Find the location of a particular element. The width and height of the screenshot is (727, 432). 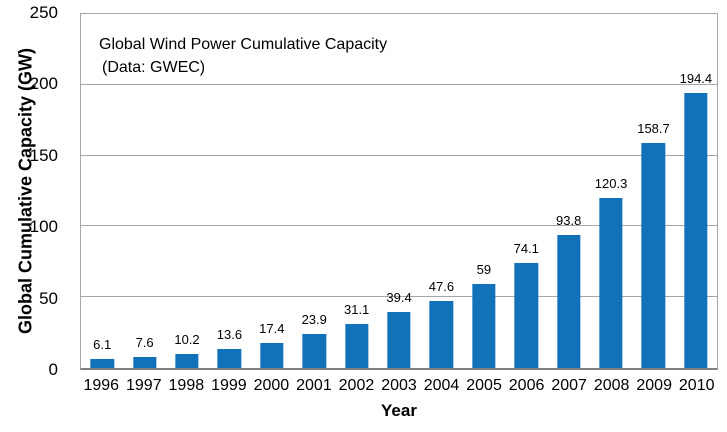

bar-column: 31.1 is located at coordinates (356, 191).